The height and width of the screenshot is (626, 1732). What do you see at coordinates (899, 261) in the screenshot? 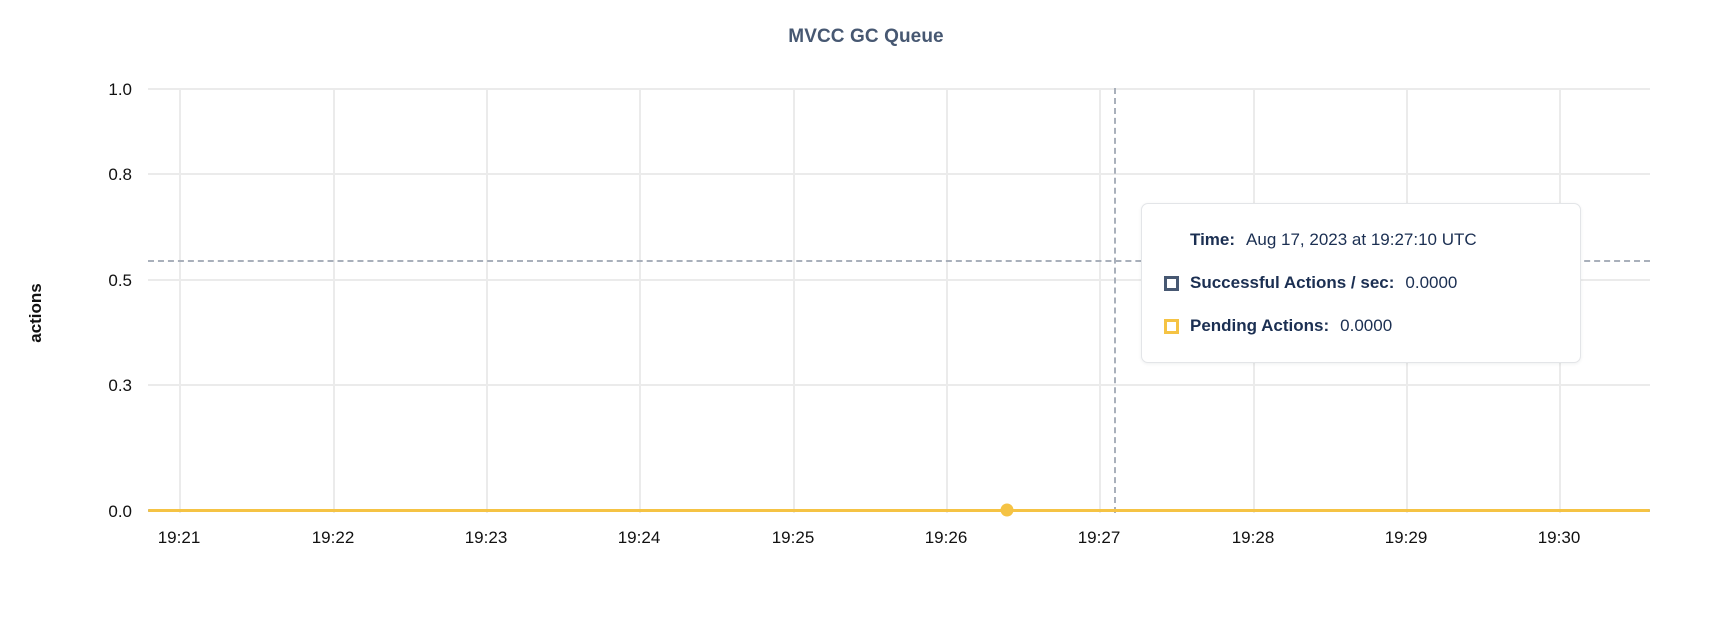
I see `crosshair-horizontal` at bounding box center [899, 261].